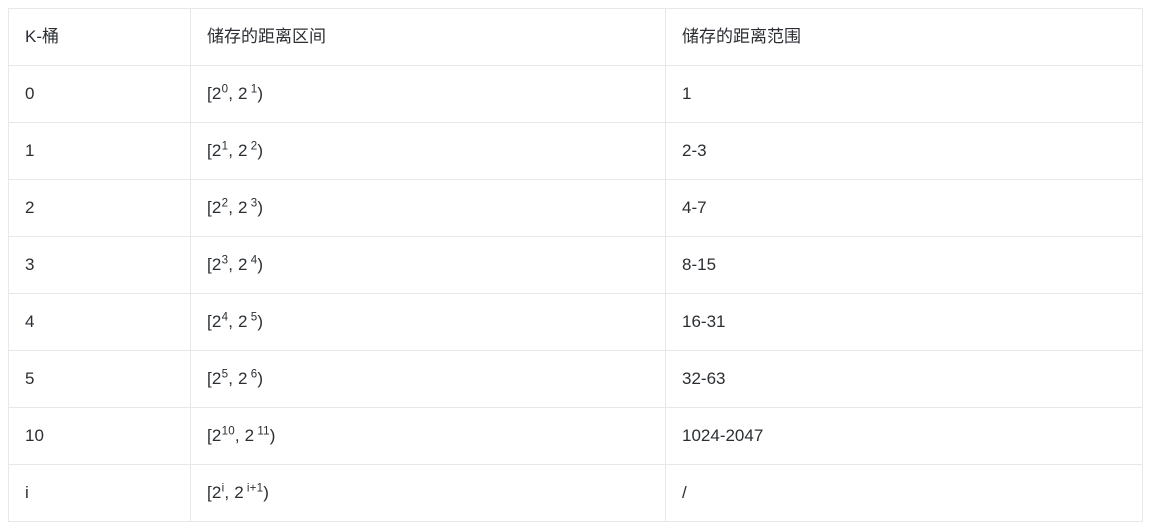 The image size is (1149, 526). Describe the element at coordinates (254, 203) in the screenshot. I see `interval-exponent-high: 3` at that location.